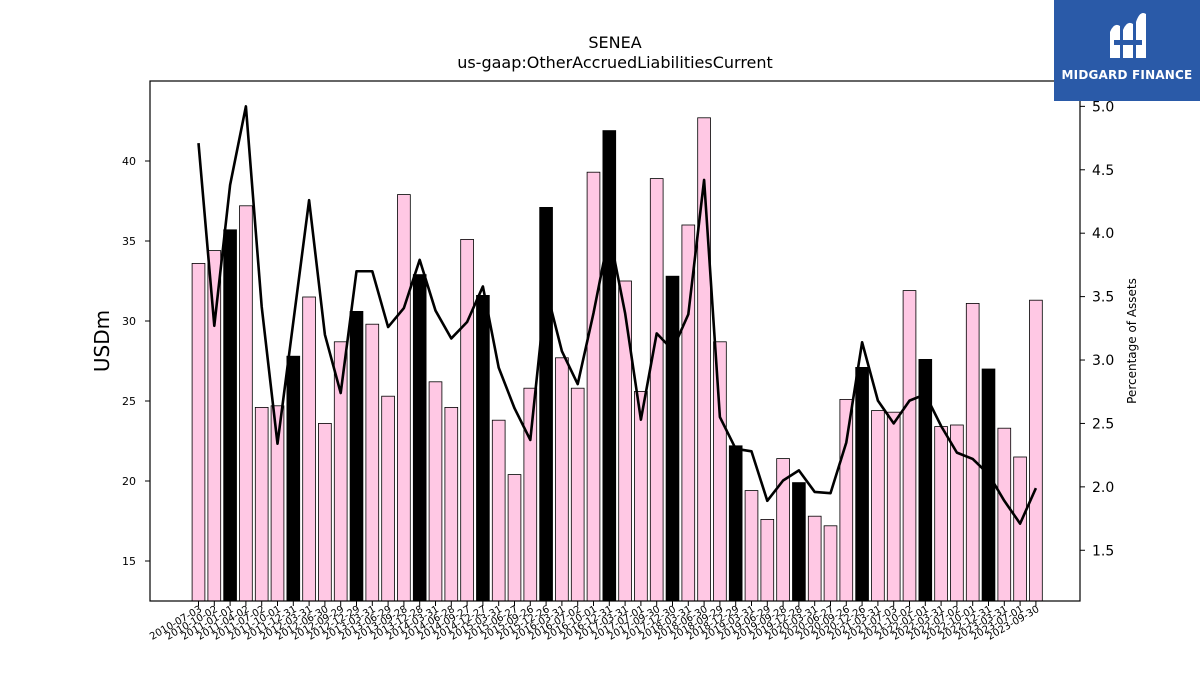 The image size is (1200, 675). I want to click on y2-tick-label-6: 4.5, so click(1103, 171).